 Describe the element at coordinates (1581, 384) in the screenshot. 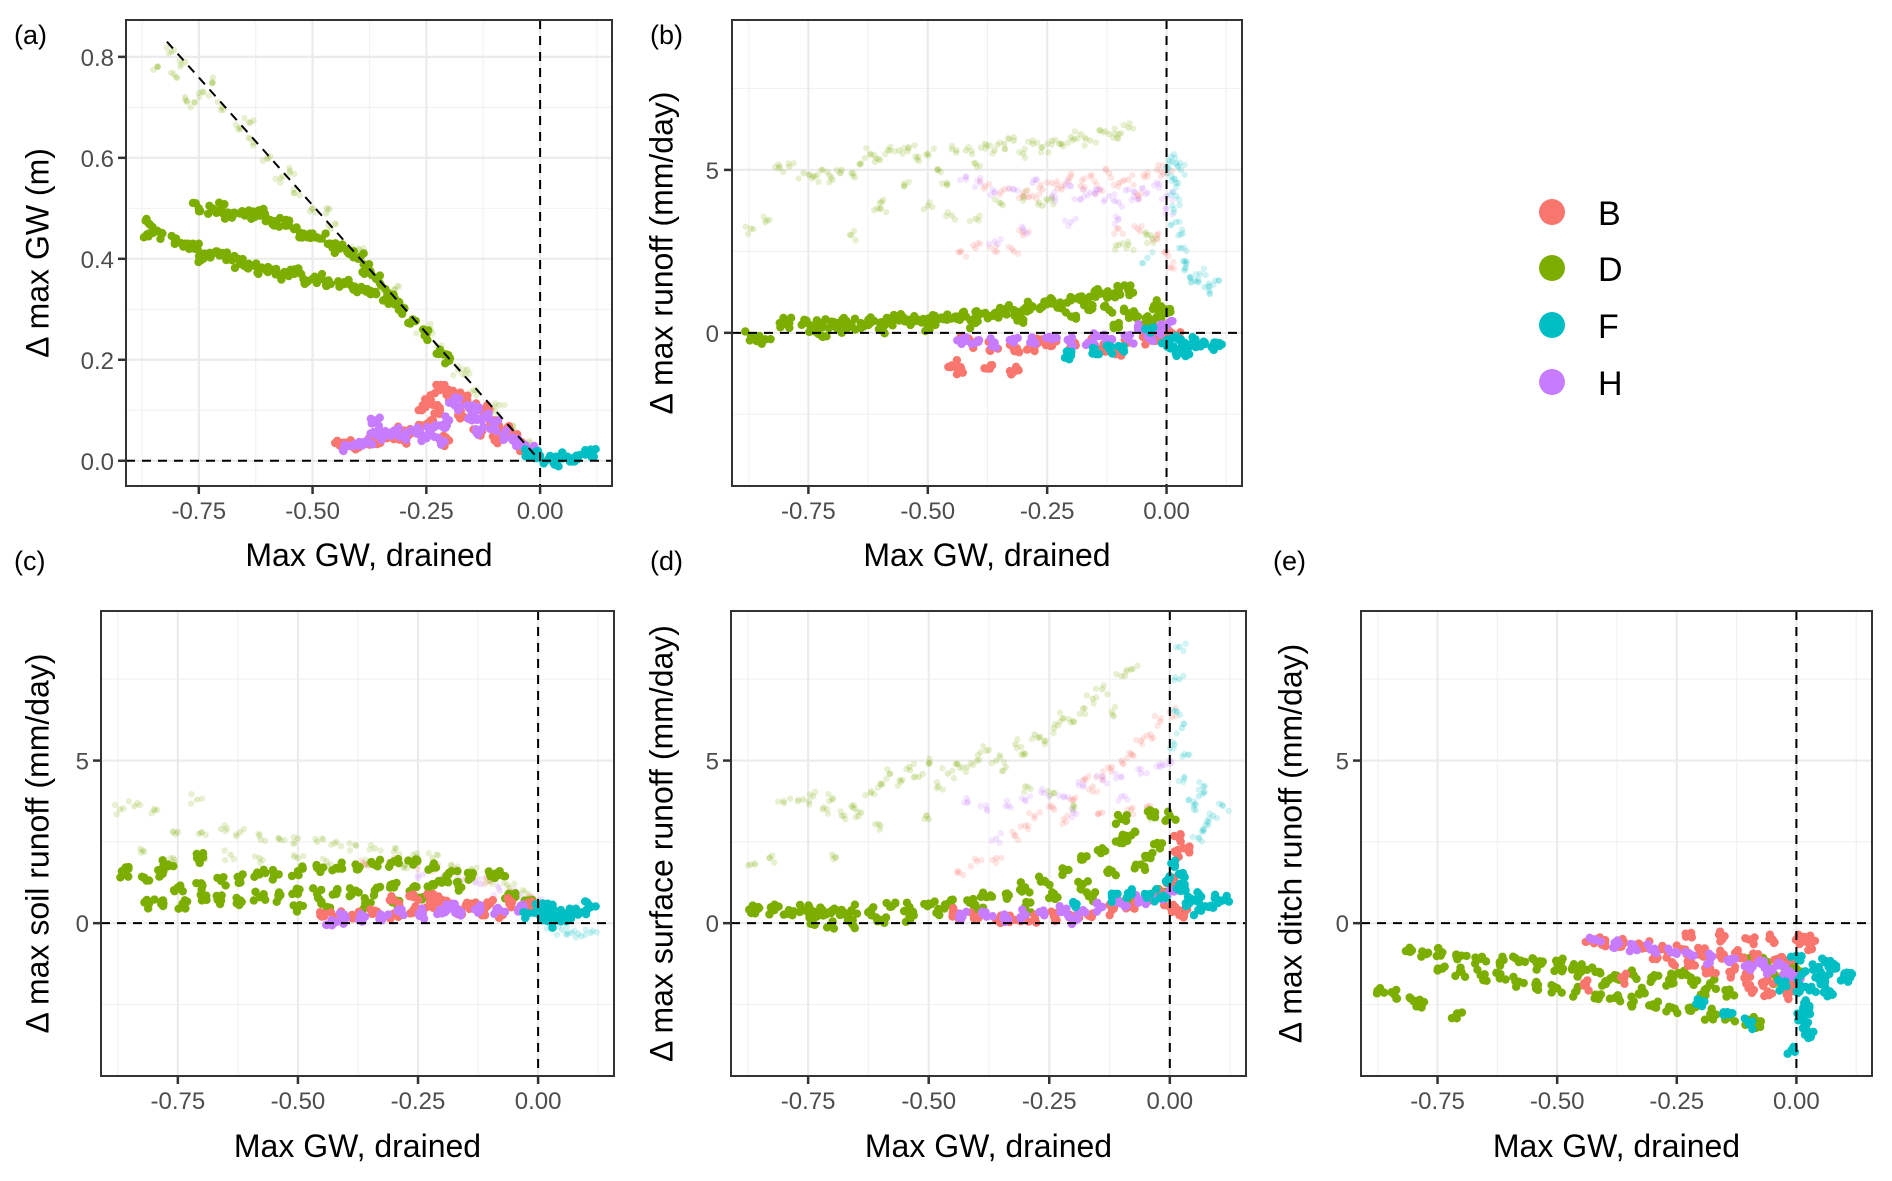

I see `legend-item-h: H` at that location.